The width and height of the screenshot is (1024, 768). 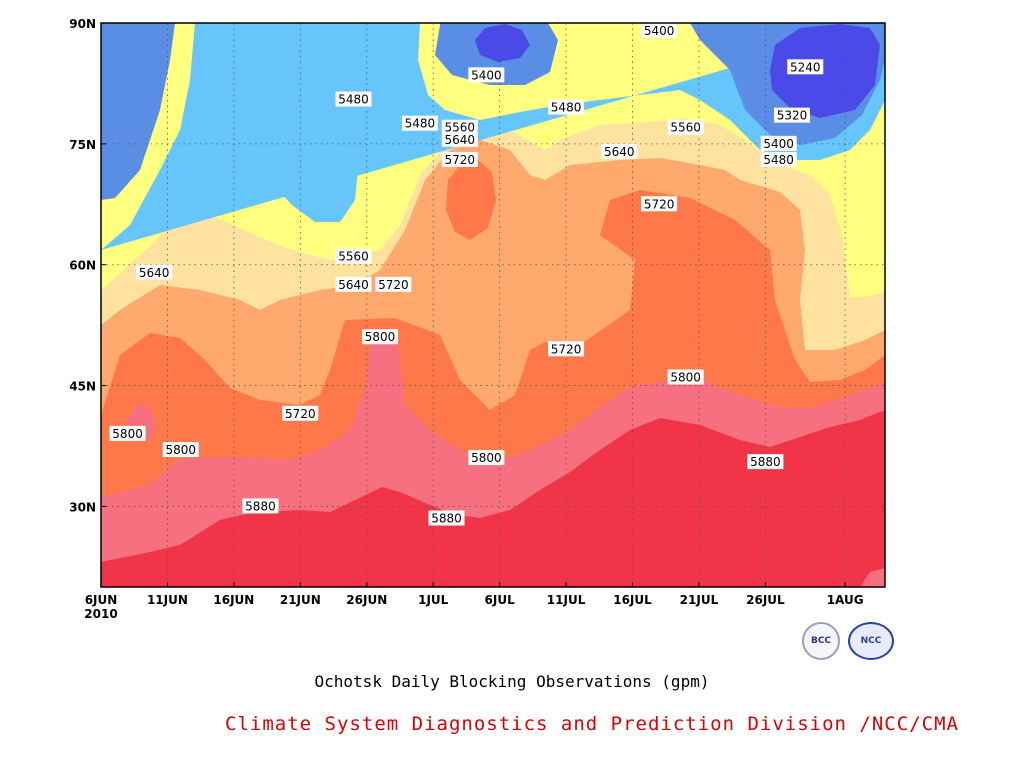 What do you see at coordinates (317, 161) in the screenshot?
I see `cell-5400-jun` at bounding box center [317, 161].